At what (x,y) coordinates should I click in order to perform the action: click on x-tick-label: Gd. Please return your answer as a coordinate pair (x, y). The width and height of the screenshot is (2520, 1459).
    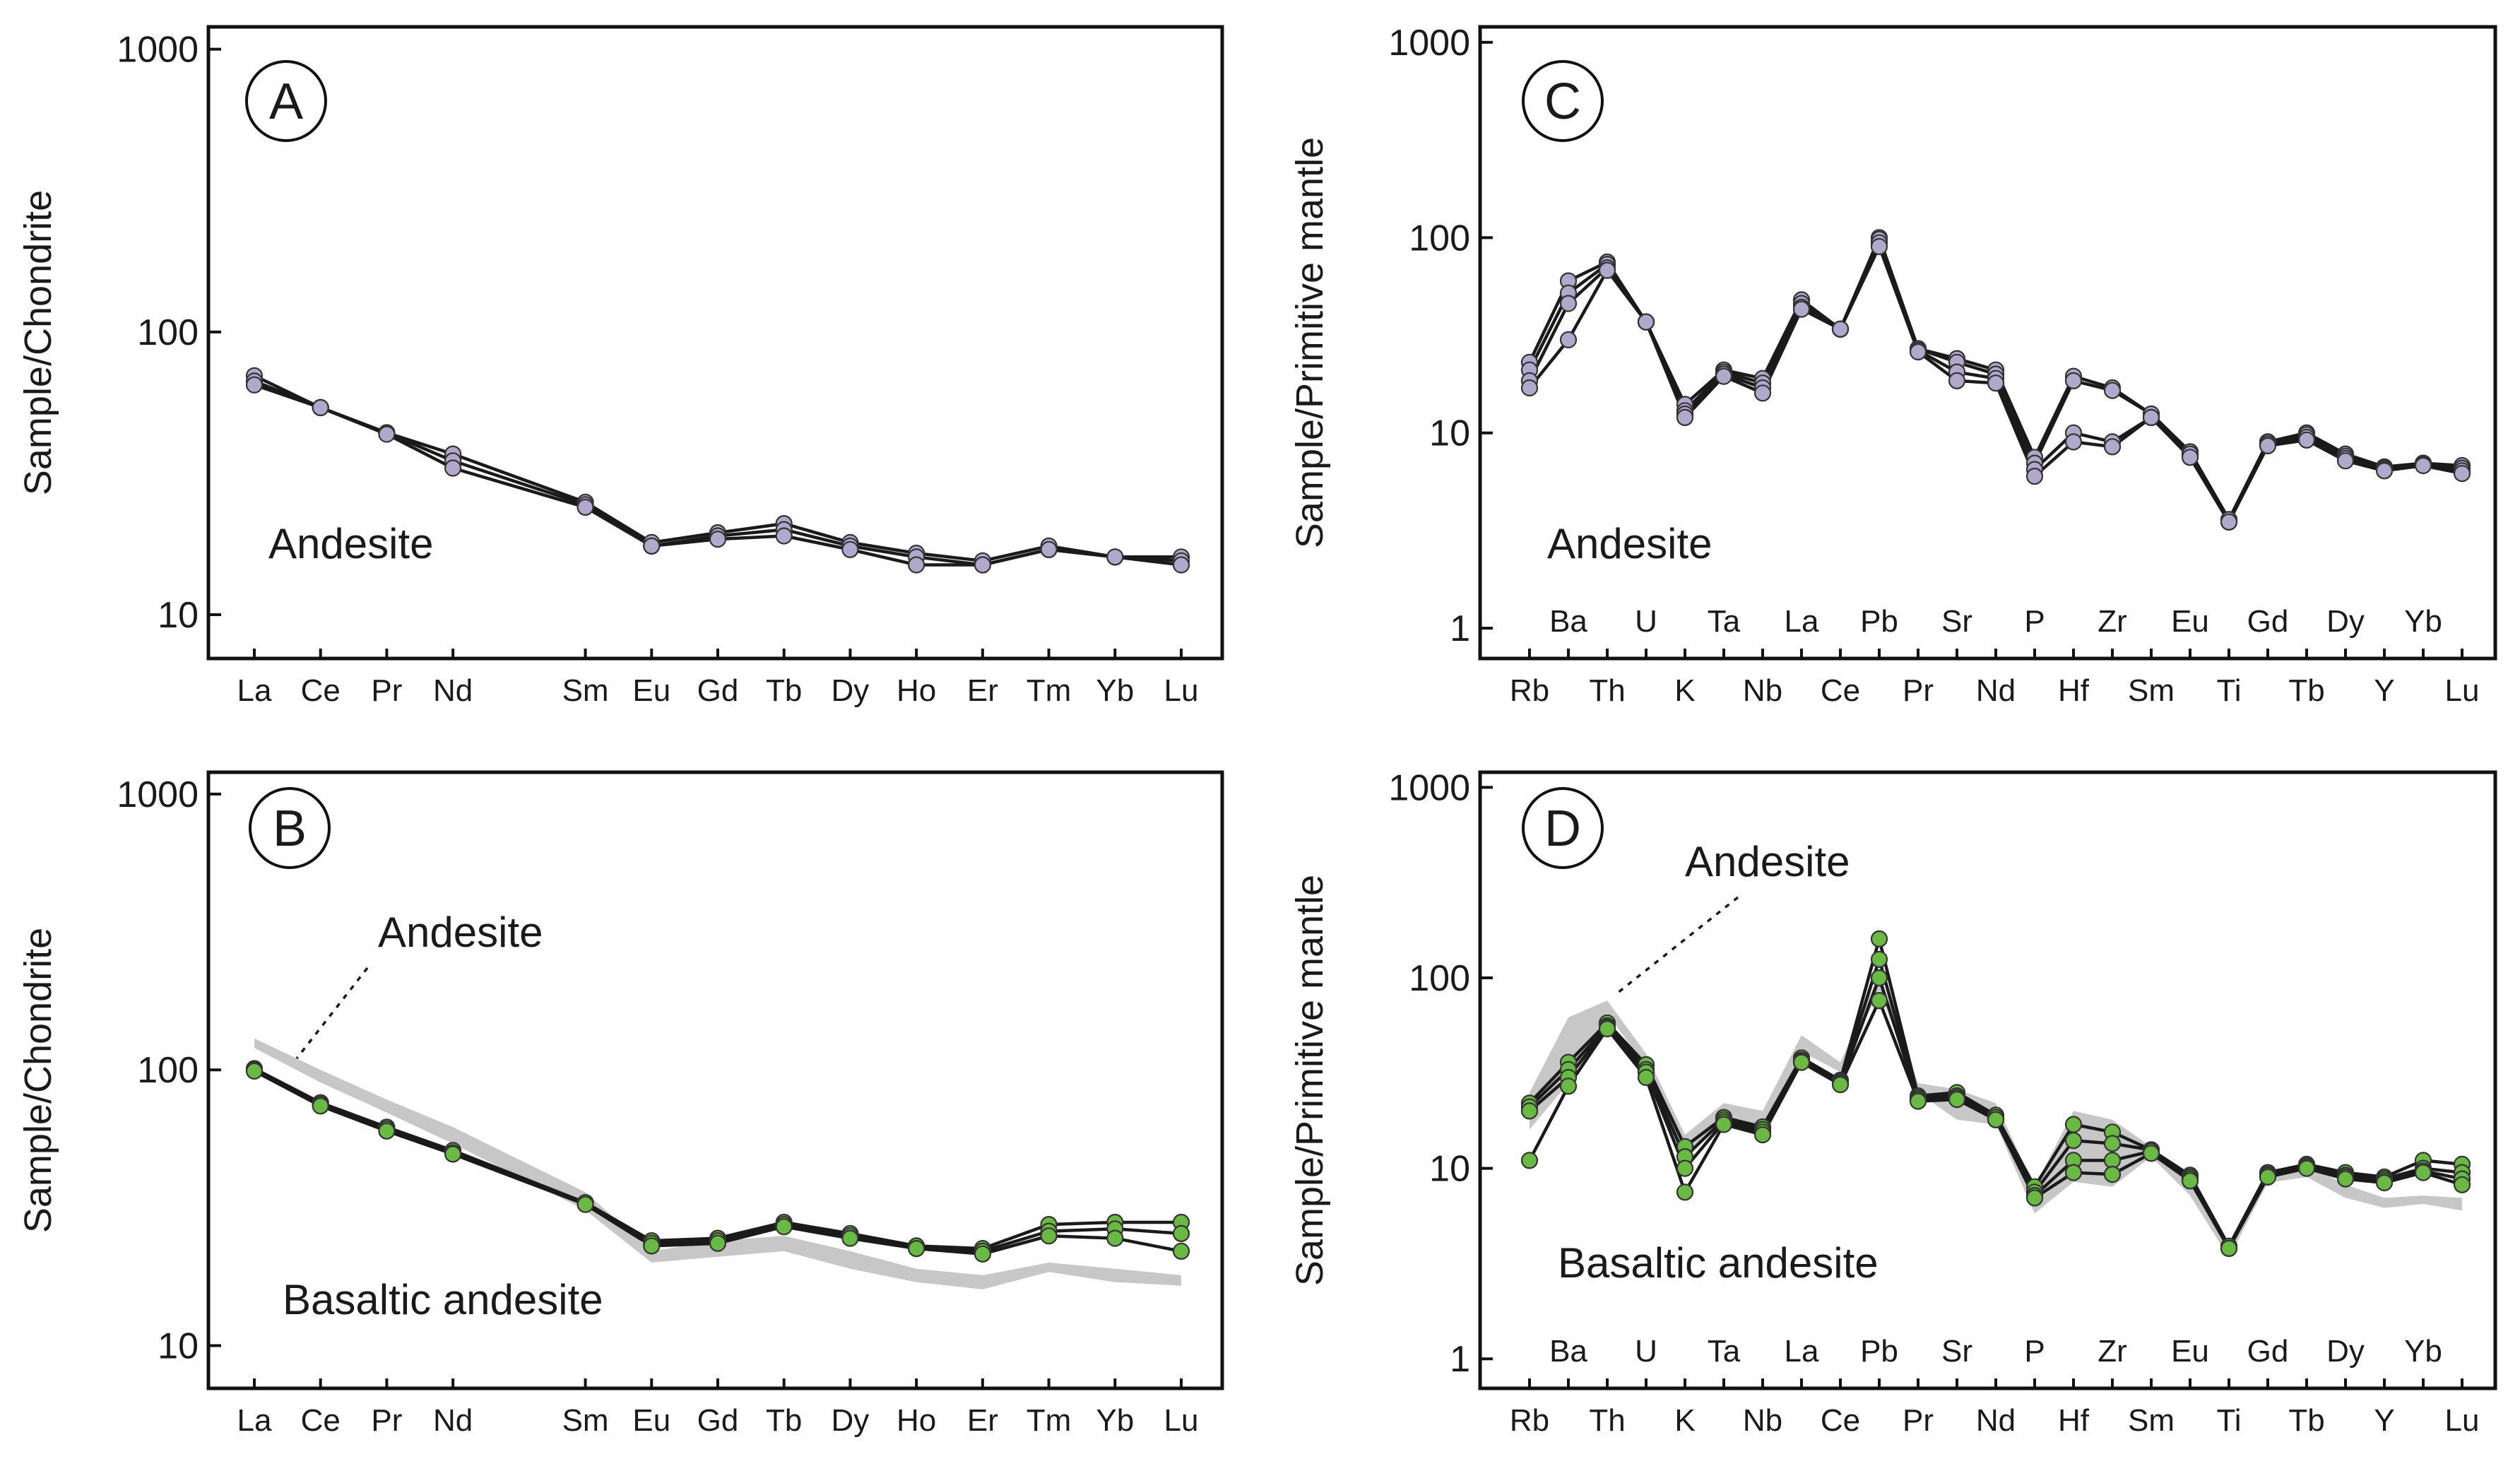
    Looking at the image, I should click on (718, 1420).